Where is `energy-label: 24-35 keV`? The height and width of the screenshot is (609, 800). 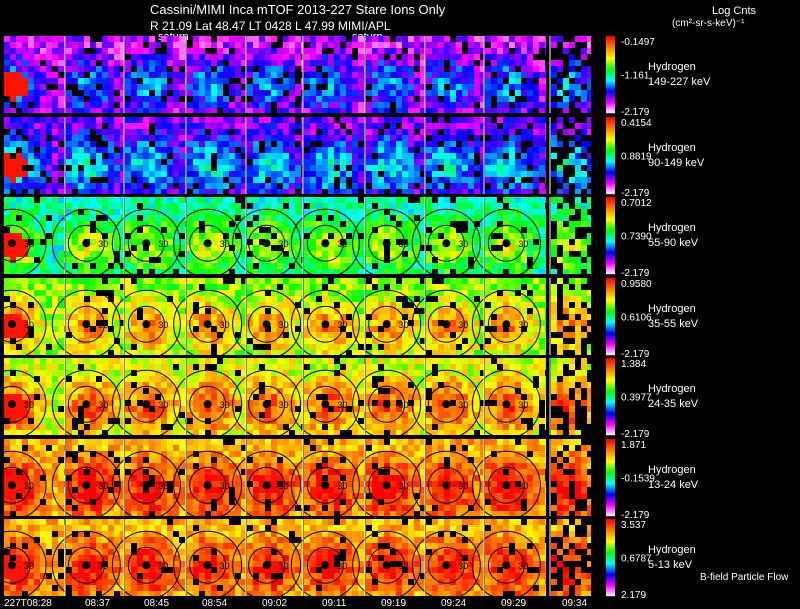
energy-label: 24-35 keV is located at coordinates (673, 404).